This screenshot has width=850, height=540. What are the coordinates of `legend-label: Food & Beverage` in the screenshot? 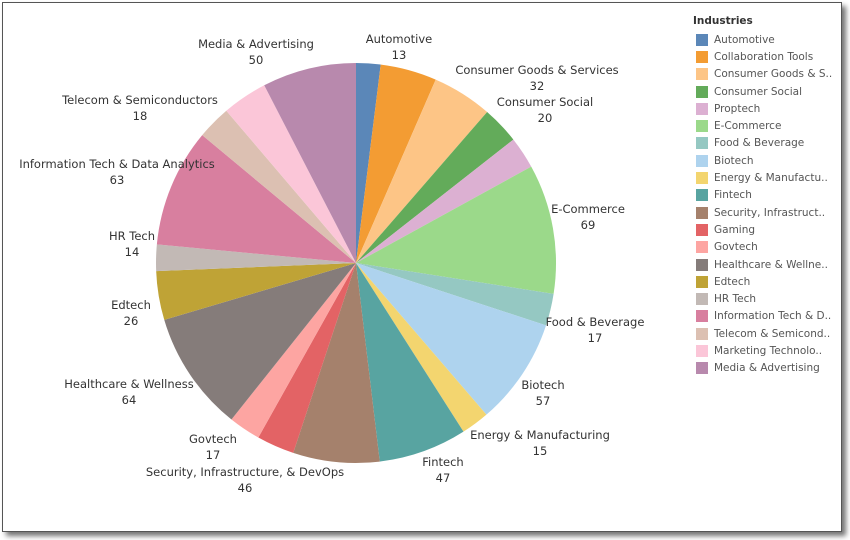 It's located at (759, 143).